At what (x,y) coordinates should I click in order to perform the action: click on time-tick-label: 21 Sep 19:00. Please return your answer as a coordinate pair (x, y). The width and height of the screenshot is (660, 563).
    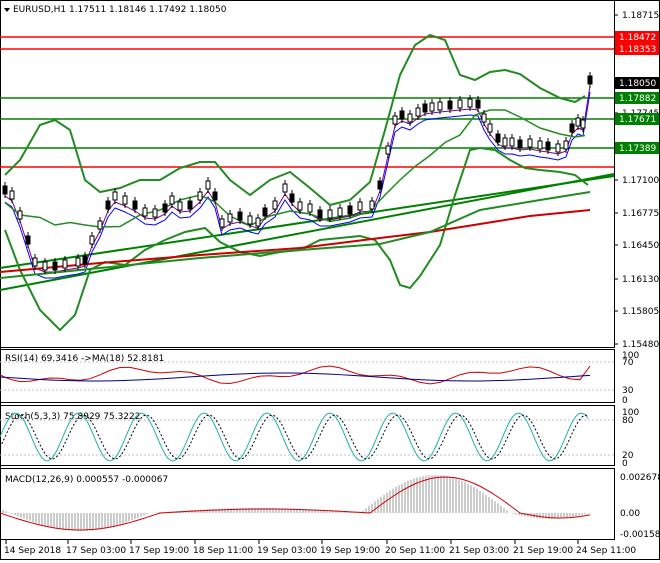
    Looking at the image, I should click on (543, 551).